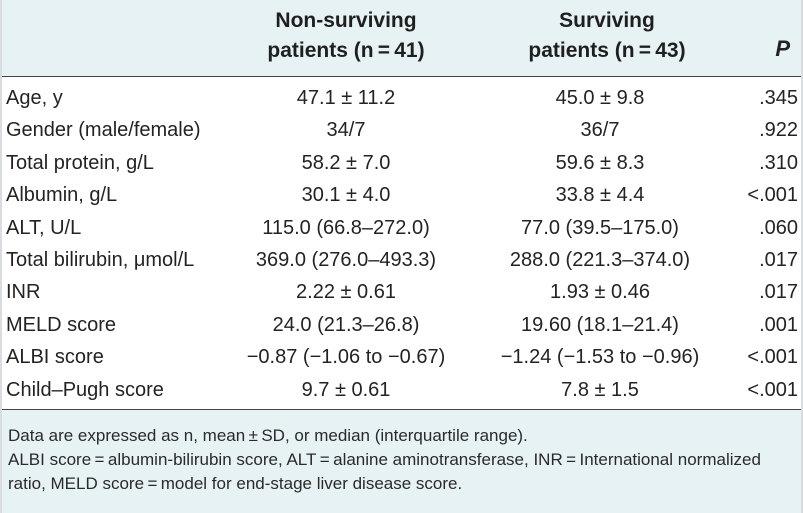 This screenshot has width=803, height=513. I want to click on p-value: .060, so click(778, 227).